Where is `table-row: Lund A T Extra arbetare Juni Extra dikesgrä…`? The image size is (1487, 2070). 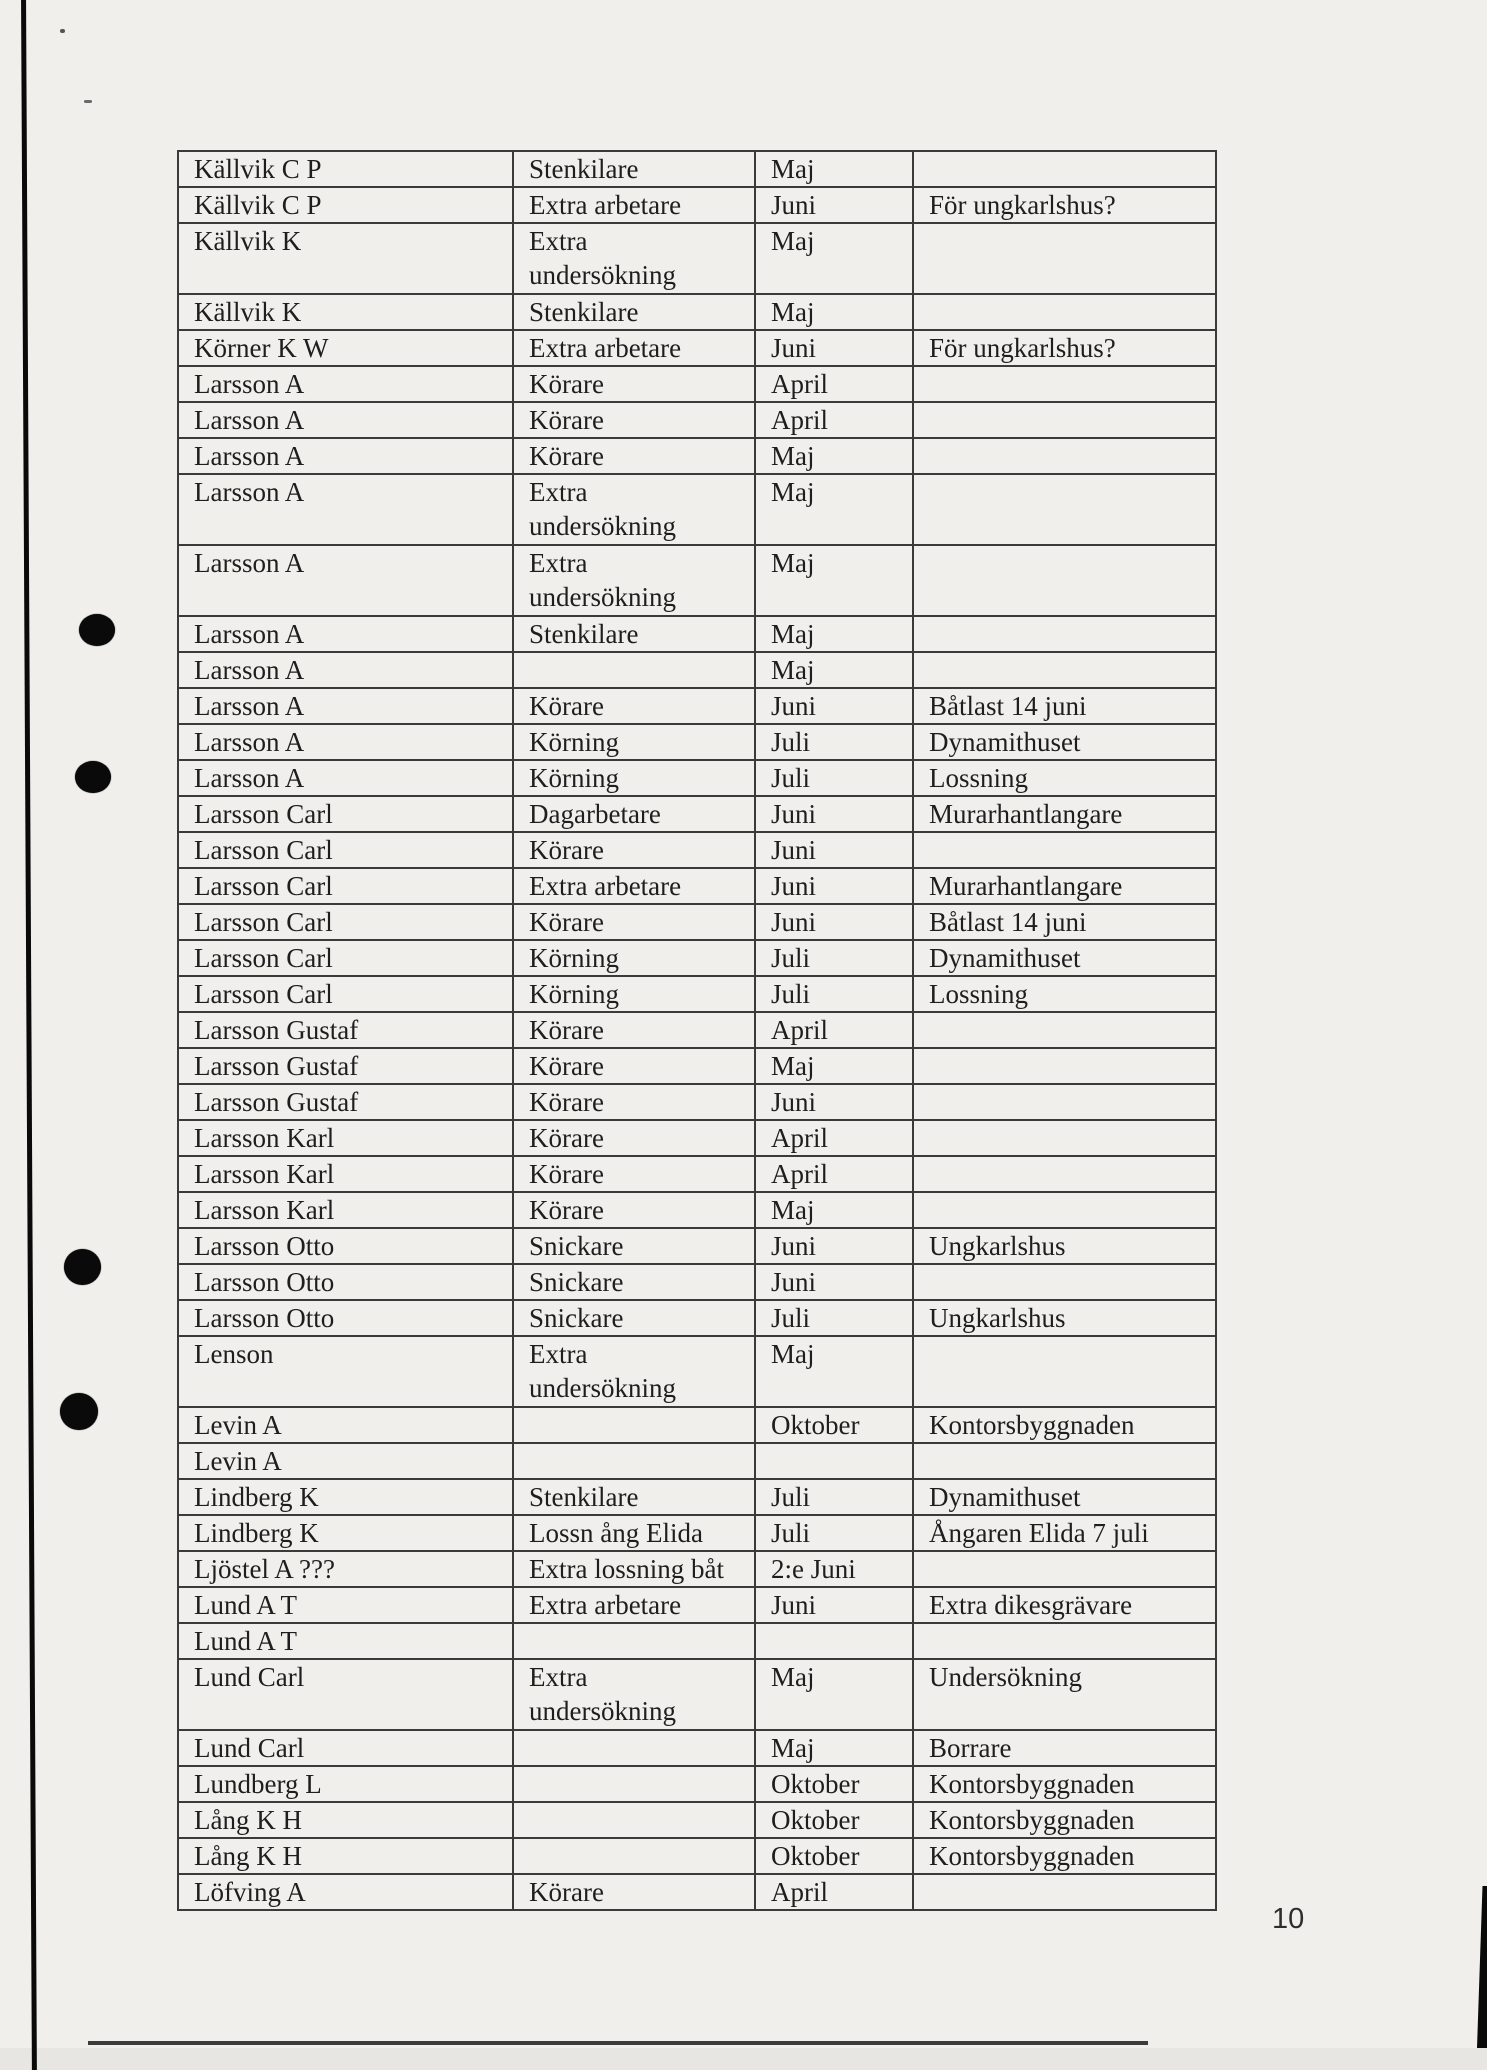
table-row: Lund A T Extra arbetare Juni Extra dikesgrä… is located at coordinates (697, 1605).